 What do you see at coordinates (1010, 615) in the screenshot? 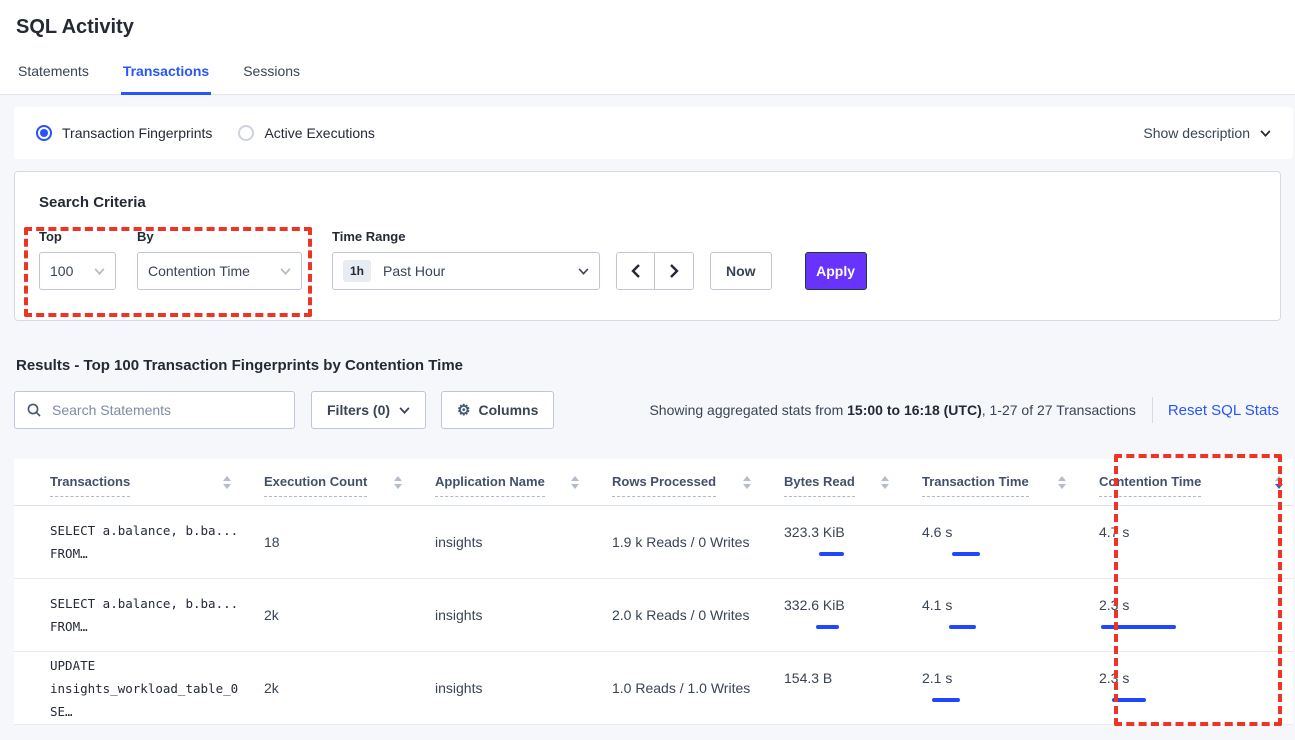
I see `transaction-time-cell: 4.1 s` at bounding box center [1010, 615].